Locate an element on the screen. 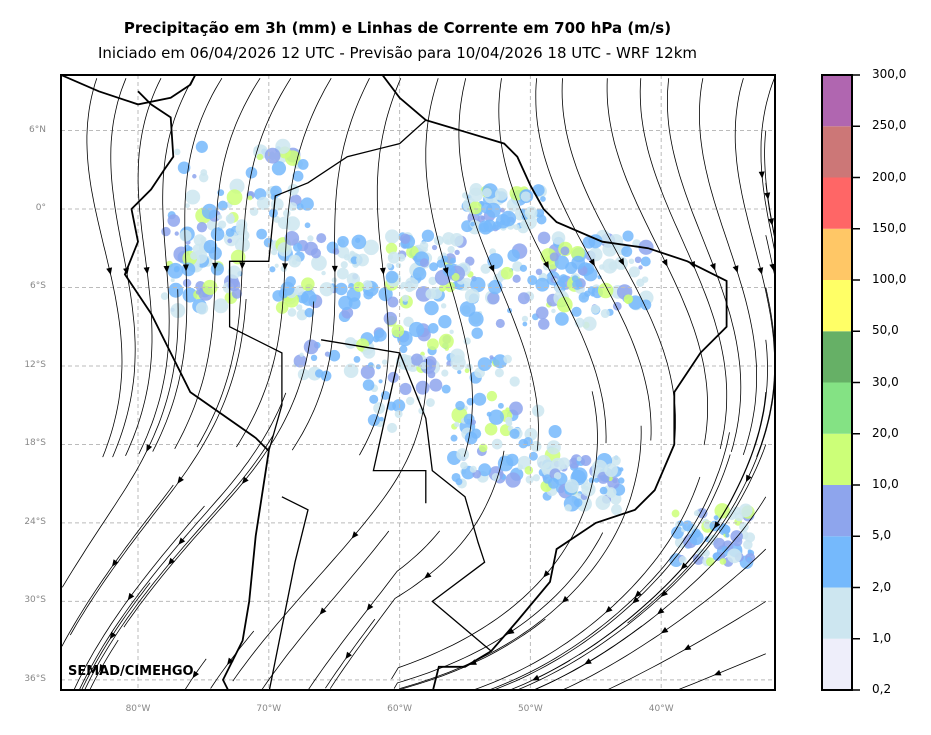 The width and height of the screenshot is (931, 735). lat-label: 30°S is located at coordinates (35, 600).